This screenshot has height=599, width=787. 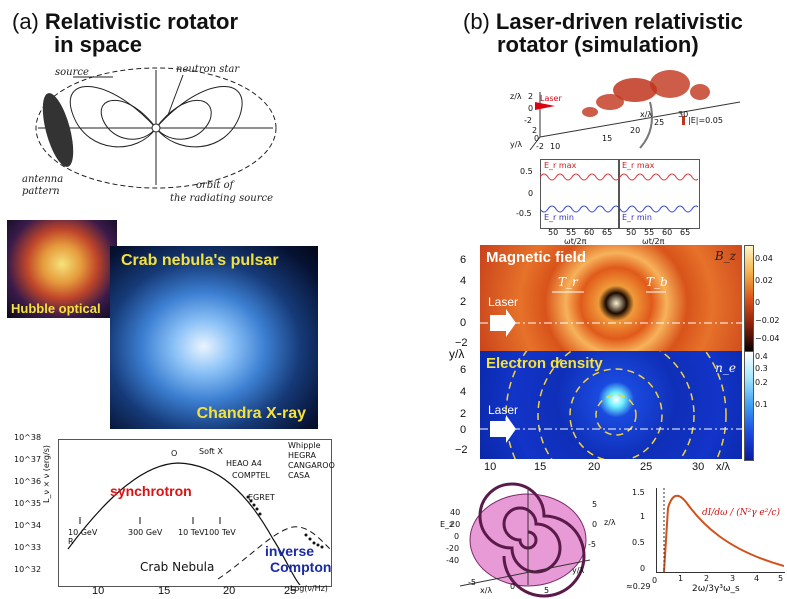 What do you see at coordinates (290, 551) in the screenshot?
I see `inverse-compton-label-1: inverse` at bounding box center [290, 551].